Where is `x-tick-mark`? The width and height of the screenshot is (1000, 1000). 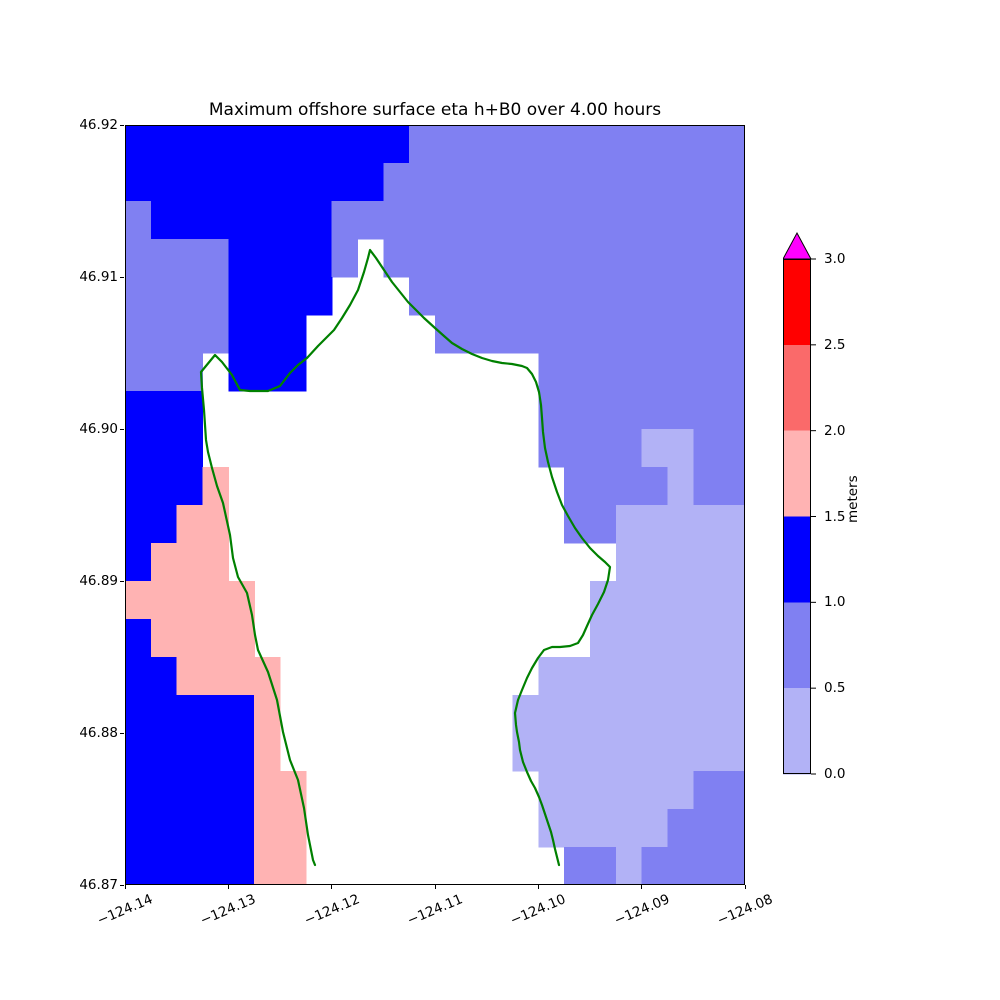
x-tick-mark is located at coordinates (745, 887).